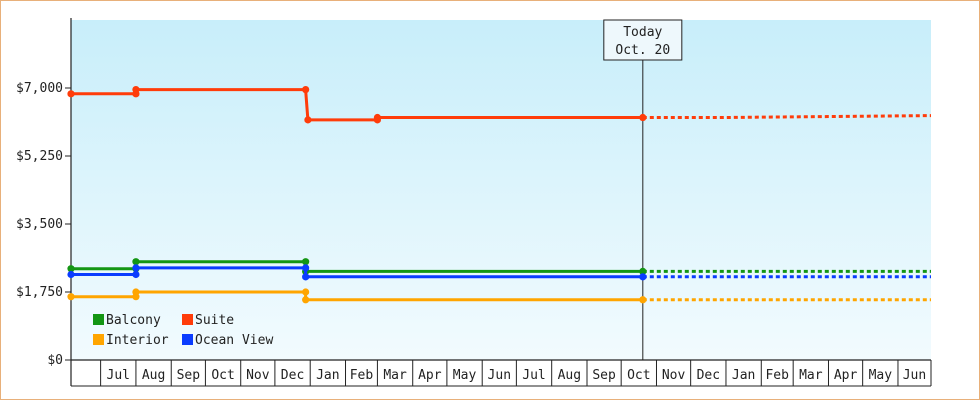 This screenshot has width=980, height=400. Describe the element at coordinates (39, 292) in the screenshot. I see `y-tick-label: $1,750` at that location.